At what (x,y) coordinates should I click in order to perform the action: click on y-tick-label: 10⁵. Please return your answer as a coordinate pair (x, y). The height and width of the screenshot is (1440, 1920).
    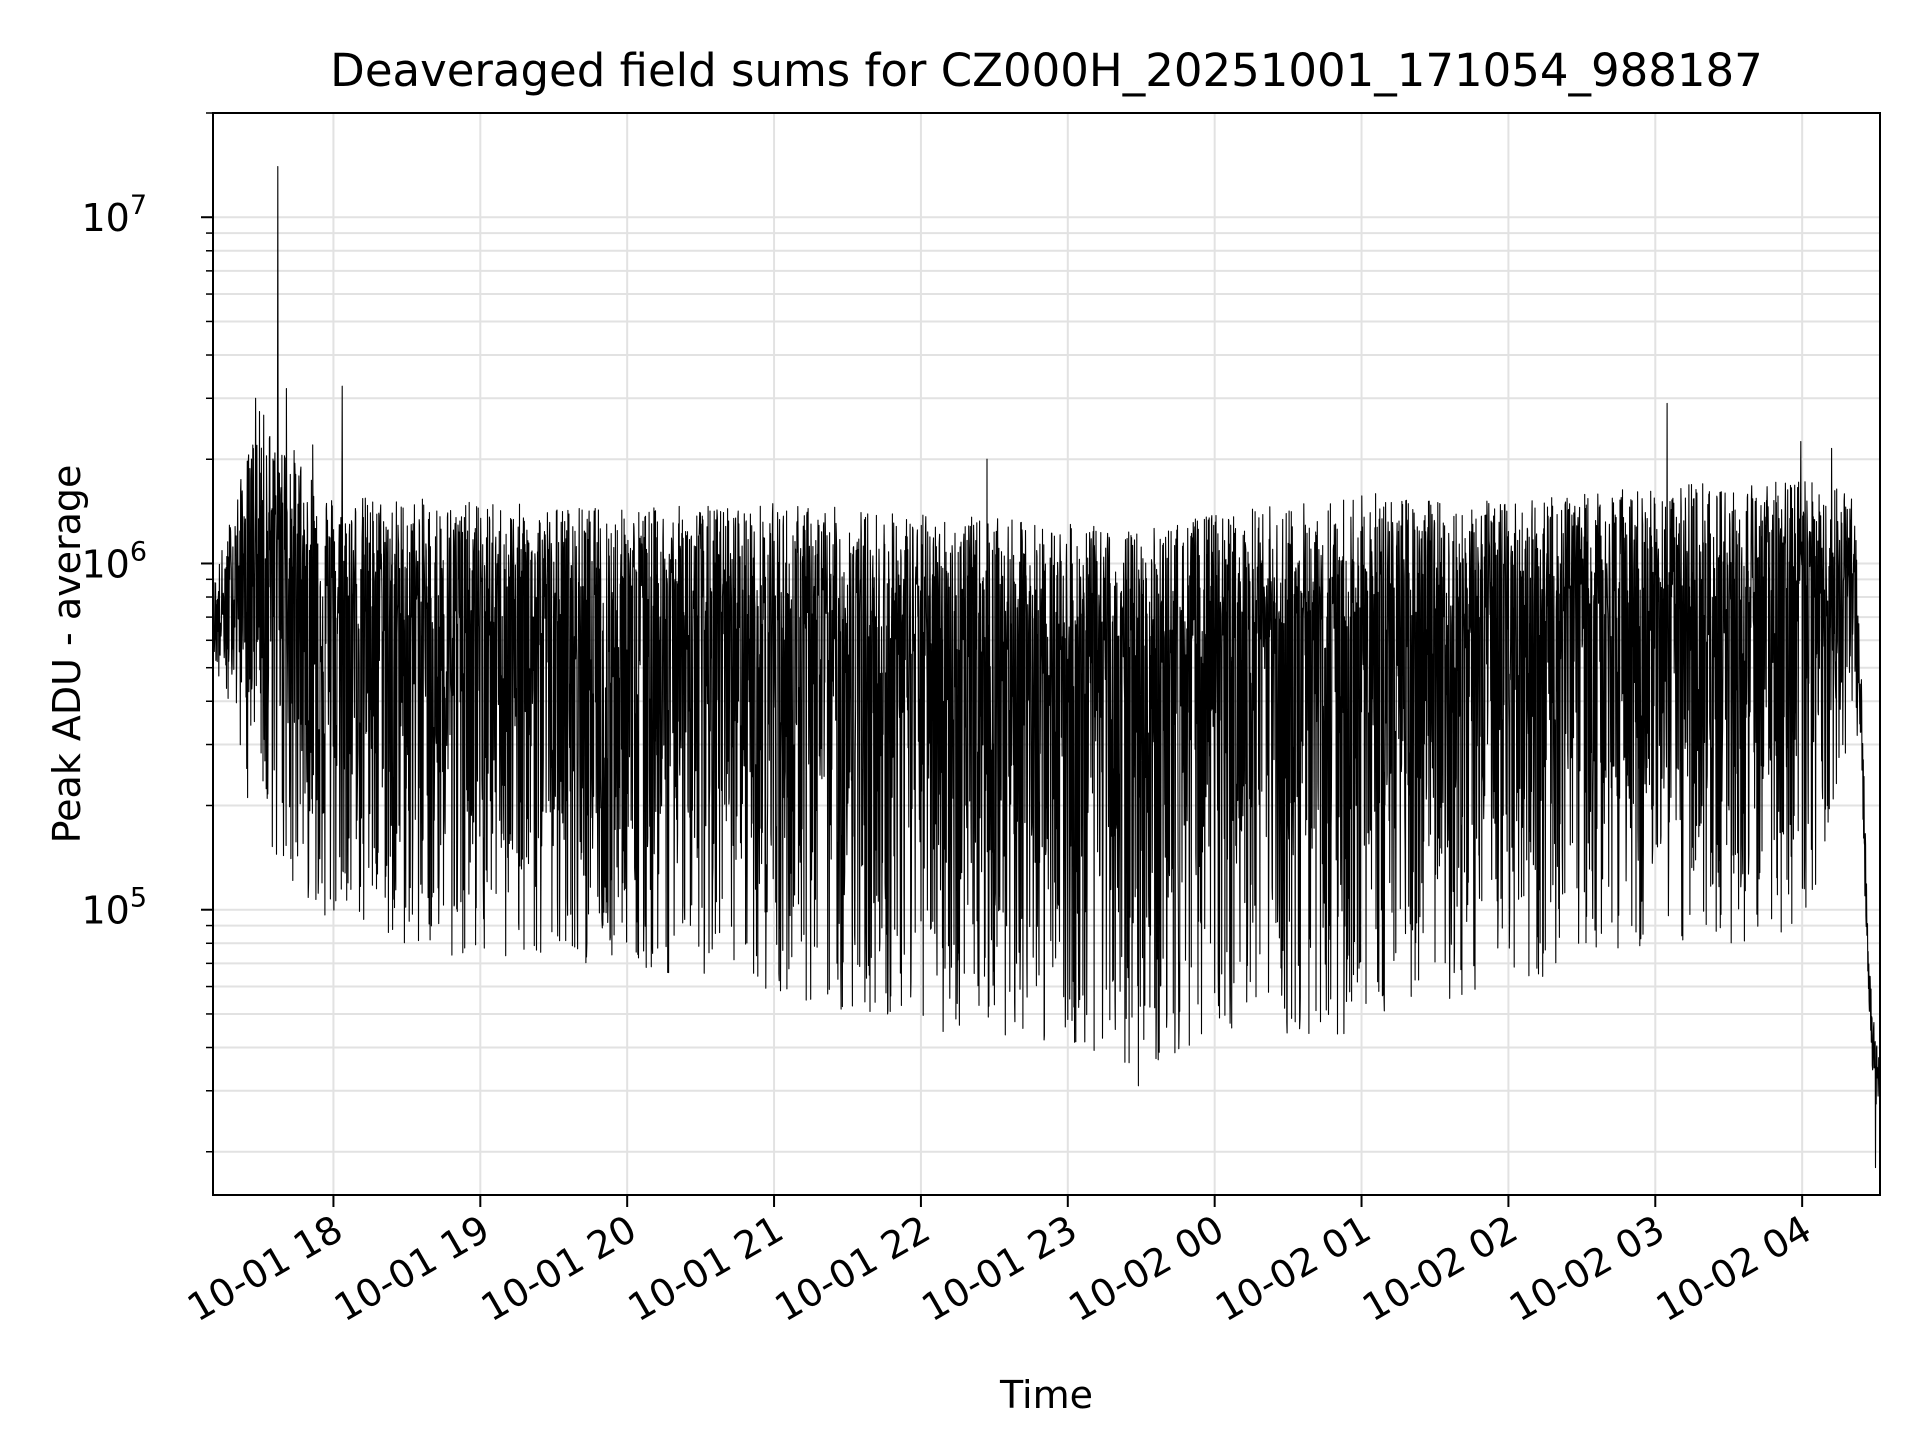
    Looking at the image, I should click on (114, 908).